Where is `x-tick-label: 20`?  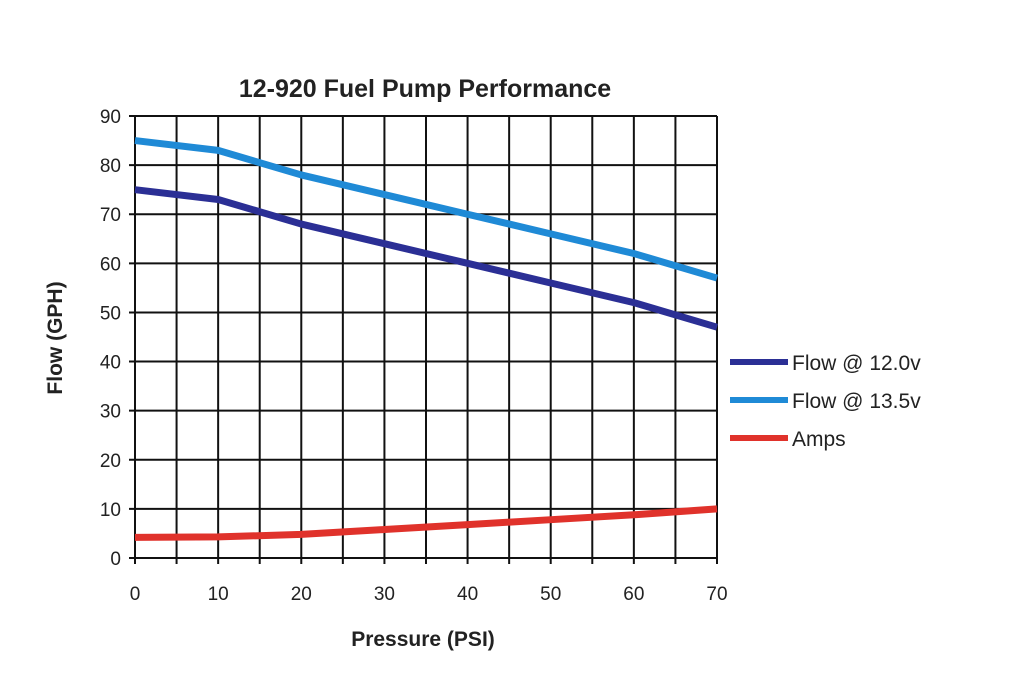
x-tick-label: 20 is located at coordinates (301, 594).